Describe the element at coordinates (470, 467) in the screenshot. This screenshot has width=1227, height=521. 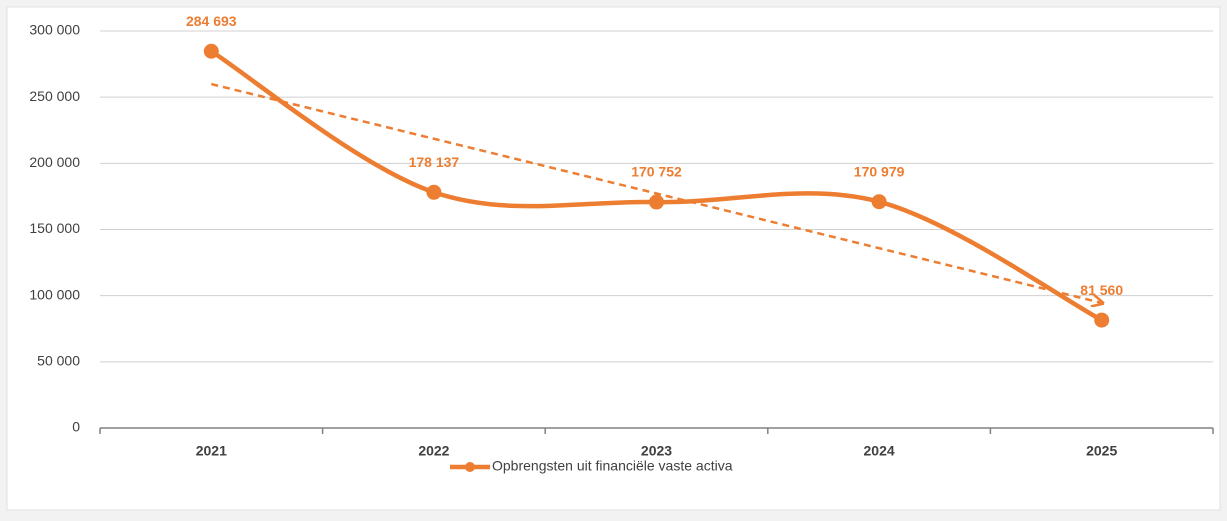
I see `legend-marker` at that location.